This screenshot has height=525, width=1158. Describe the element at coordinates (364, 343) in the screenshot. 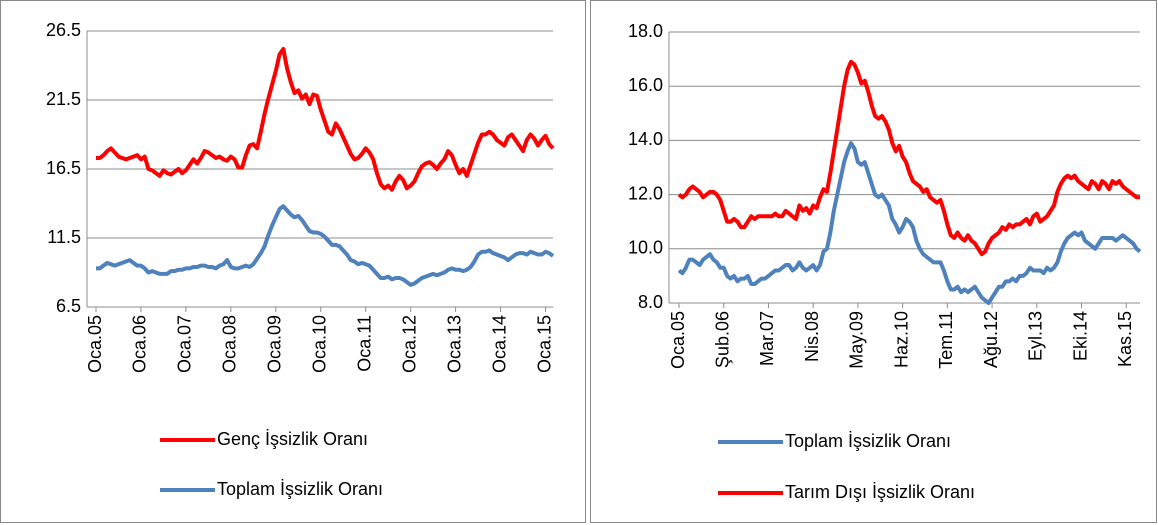

I see `x-tick-label: Oca.11` at that location.